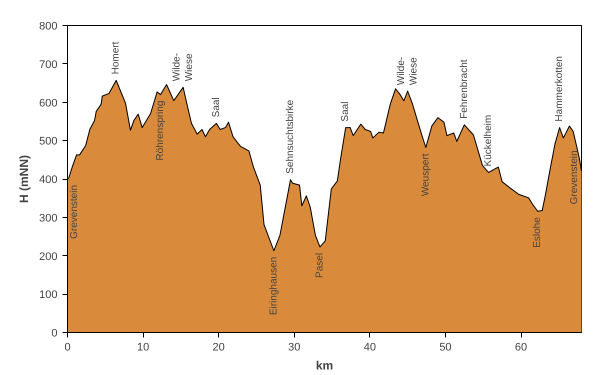 This screenshot has width=602, height=375. Describe the element at coordinates (48, 180) in the screenshot. I see `y-tick-label: 400` at that location.